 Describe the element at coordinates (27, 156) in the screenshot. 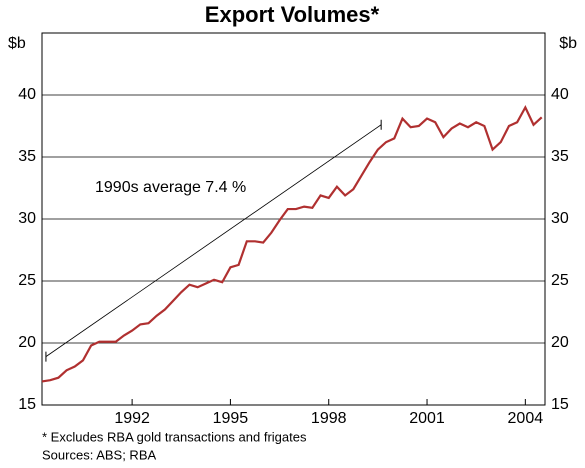

I see `y-tick-label: 35` at that location.